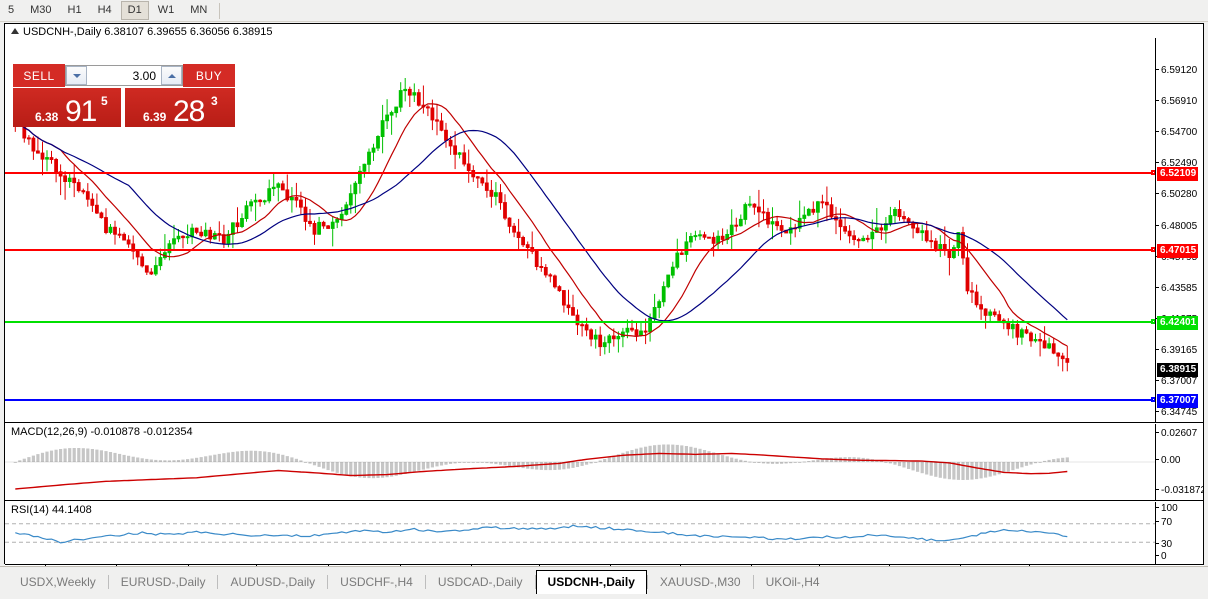  What do you see at coordinates (1164, 545) in the screenshot?
I see `rsi-tick: 30` at bounding box center [1164, 545].